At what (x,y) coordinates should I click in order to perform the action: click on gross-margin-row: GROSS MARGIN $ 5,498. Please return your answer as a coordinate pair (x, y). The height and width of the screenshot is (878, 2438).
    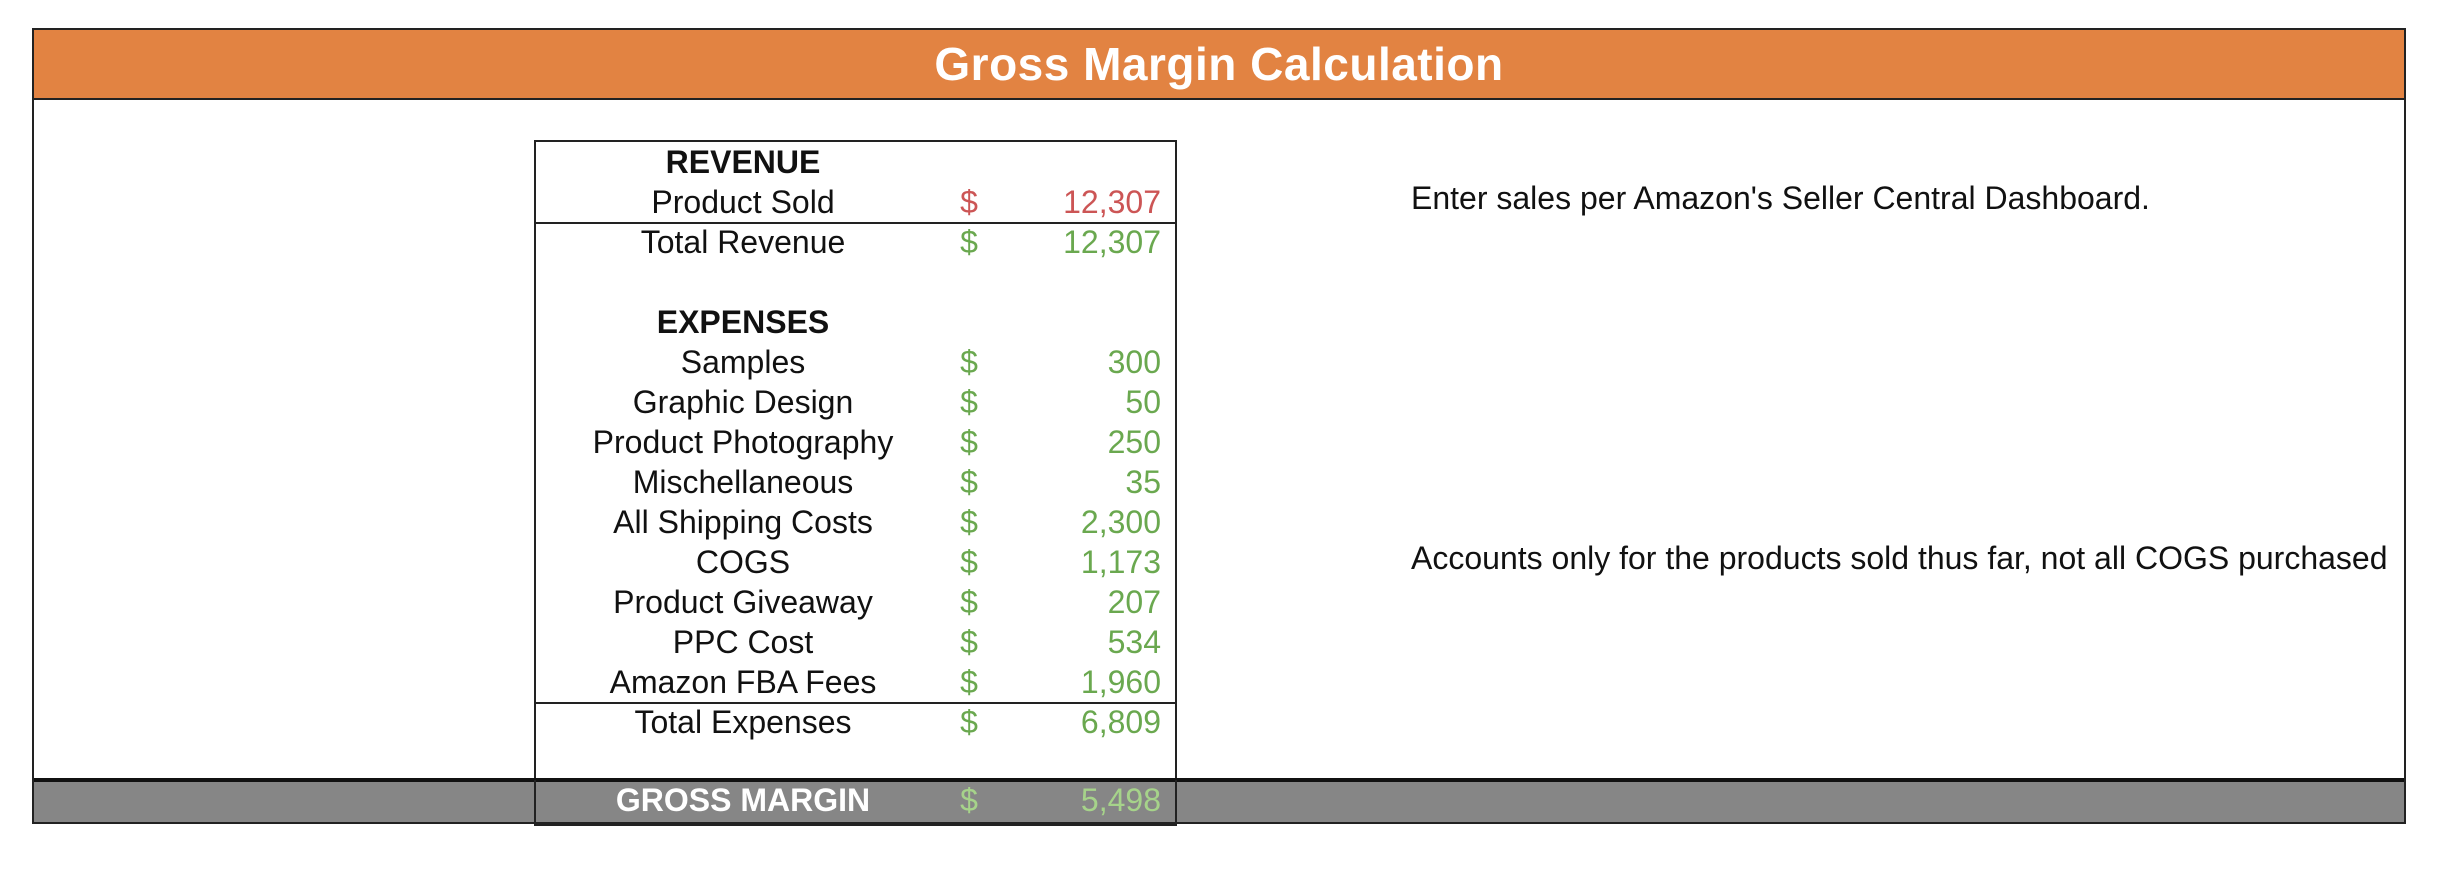
    Looking at the image, I should click on (855, 802).